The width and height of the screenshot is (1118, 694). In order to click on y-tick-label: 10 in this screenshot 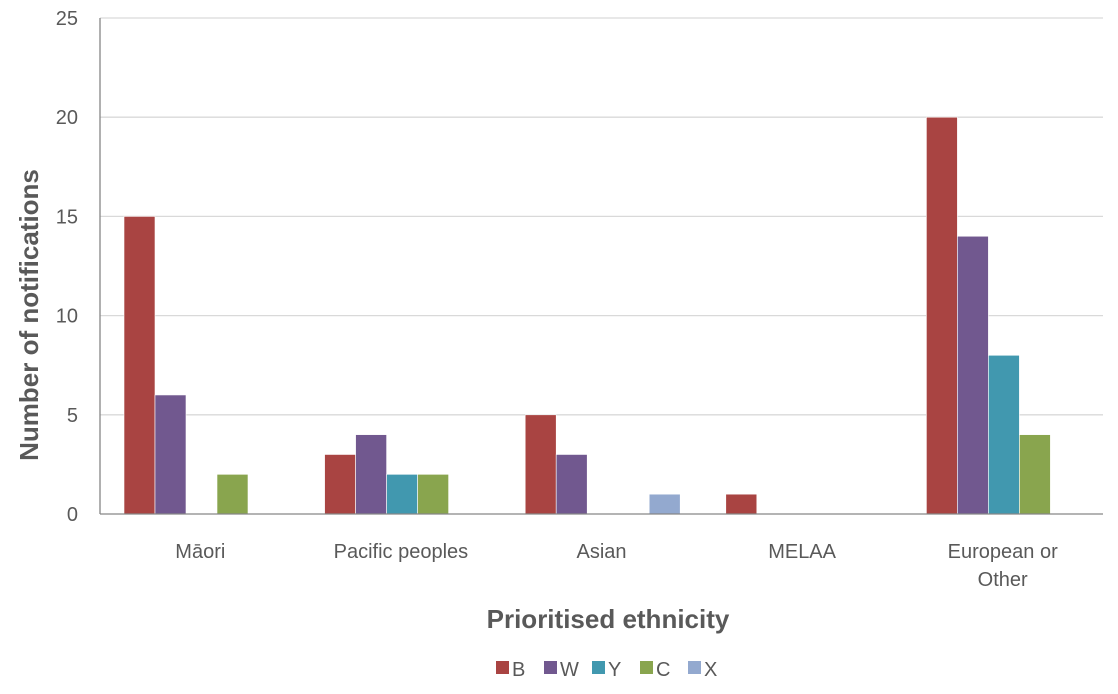, I will do `click(67, 317)`.